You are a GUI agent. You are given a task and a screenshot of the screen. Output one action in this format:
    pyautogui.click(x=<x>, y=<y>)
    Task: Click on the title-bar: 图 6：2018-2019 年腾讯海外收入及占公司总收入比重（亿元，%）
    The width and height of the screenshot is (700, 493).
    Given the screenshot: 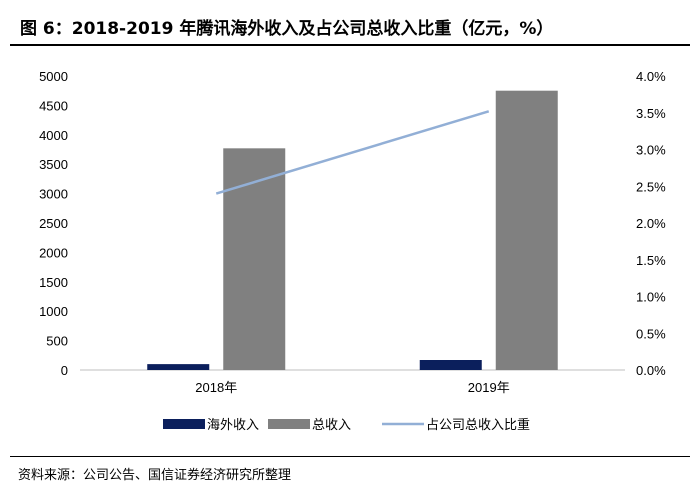 What is the action you would take?
    pyautogui.click(x=350, y=23)
    